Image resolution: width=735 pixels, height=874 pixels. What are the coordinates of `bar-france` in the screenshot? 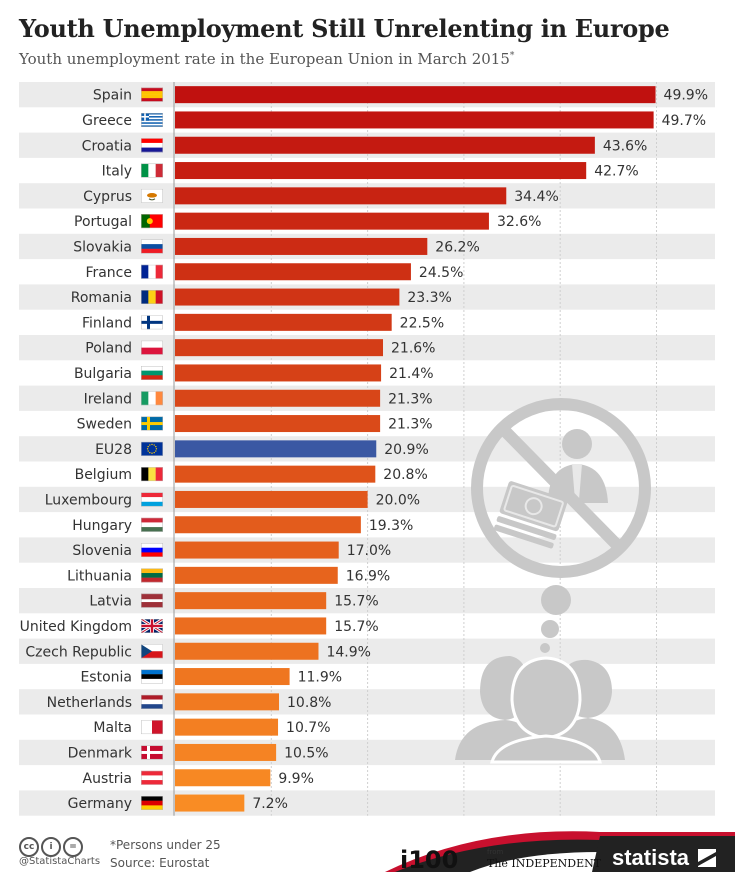 It's located at (293, 272).